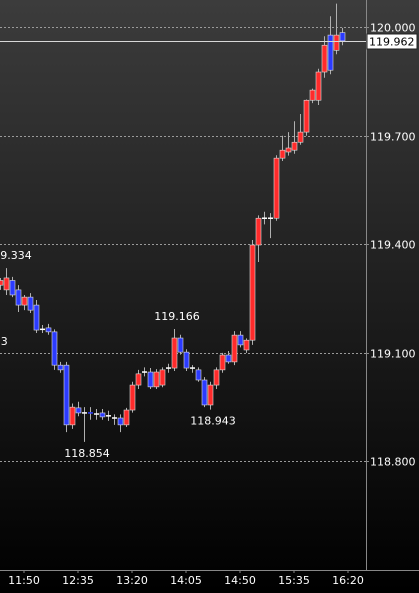 The height and width of the screenshot is (593, 419). Describe the element at coordinates (393, 137) in the screenshot. I see `y-tick-label: 119.700` at that location.